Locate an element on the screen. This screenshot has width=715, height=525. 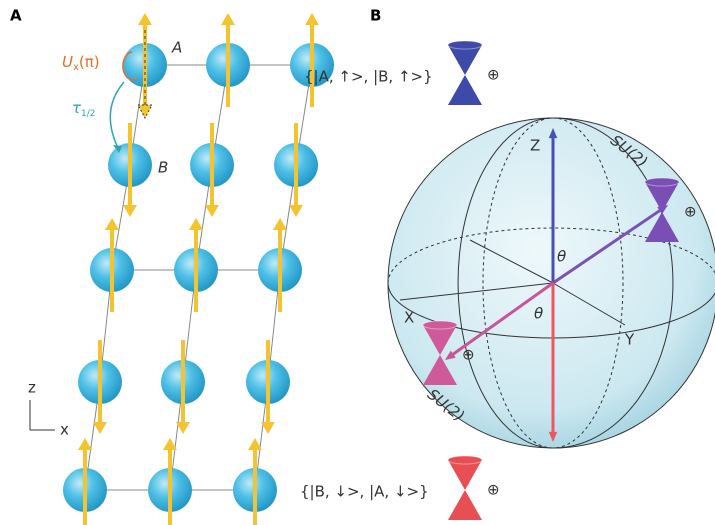
y-axis is located at coordinates (589, 304).